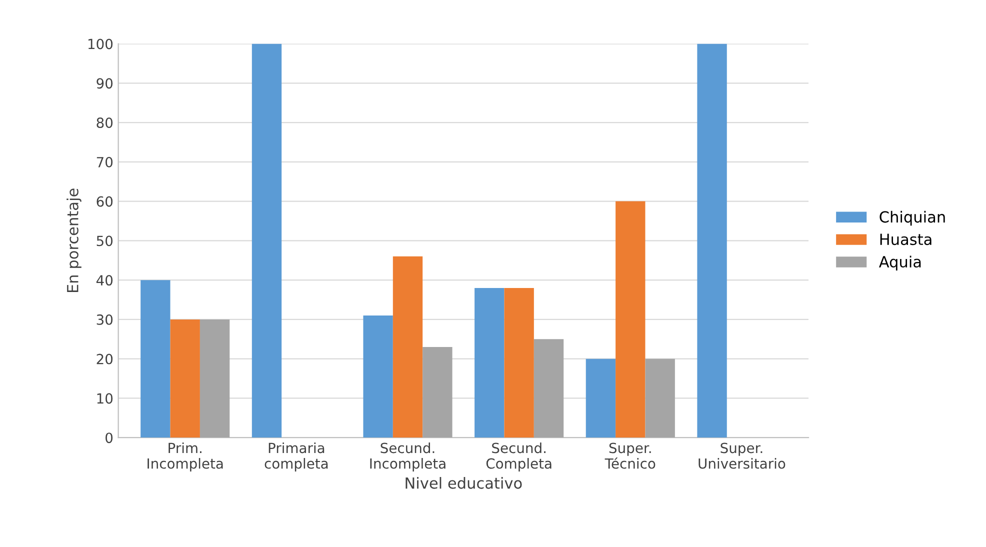 The image size is (986, 547). What do you see at coordinates (104, 162) in the screenshot?
I see `y-tick-label: 70` at bounding box center [104, 162].